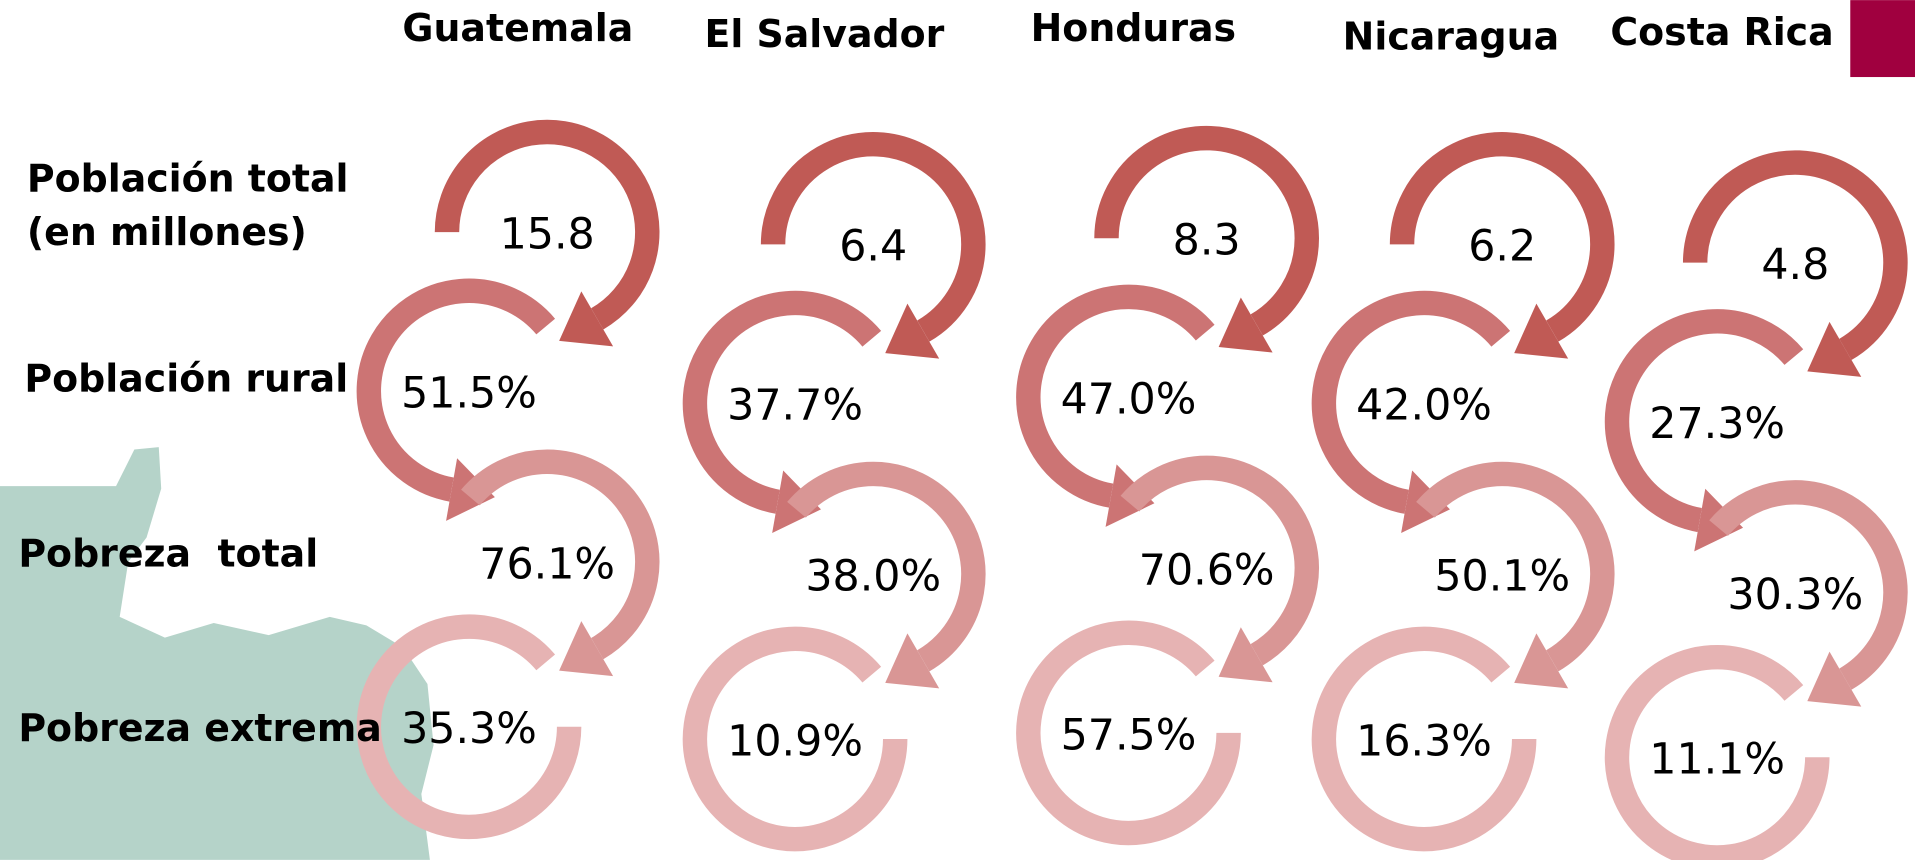 The height and width of the screenshot is (860, 1915). What do you see at coordinates (1502, 247) in the screenshot?
I see `value: 6.2` at bounding box center [1502, 247].